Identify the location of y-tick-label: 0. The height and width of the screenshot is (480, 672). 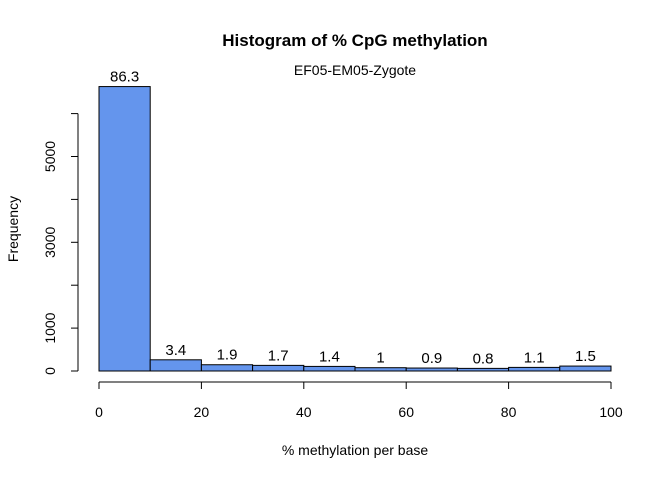
(50, 371).